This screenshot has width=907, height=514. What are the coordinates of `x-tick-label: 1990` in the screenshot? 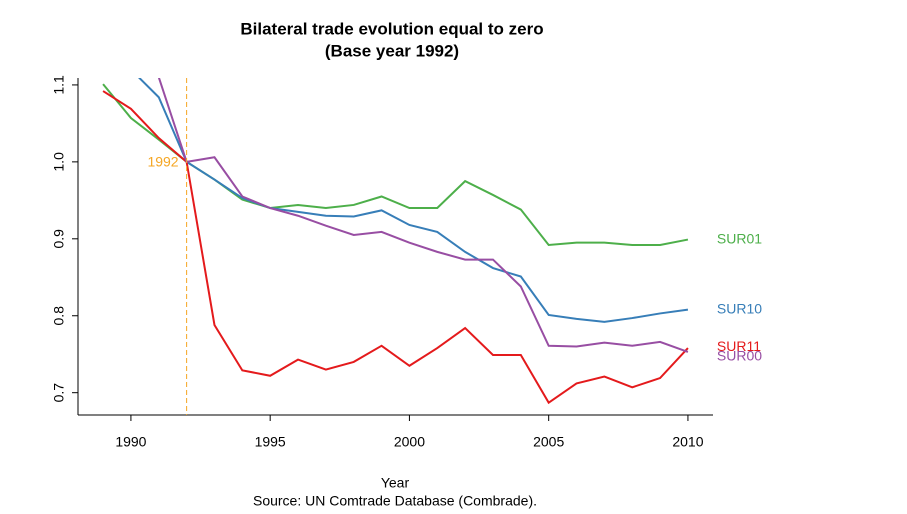 It's located at (130, 442).